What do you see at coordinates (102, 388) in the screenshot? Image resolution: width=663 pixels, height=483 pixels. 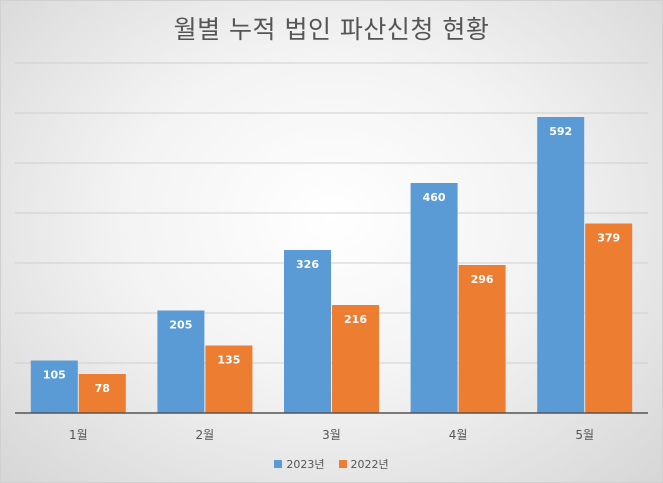 I see `data-label: 78` at bounding box center [102, 388].